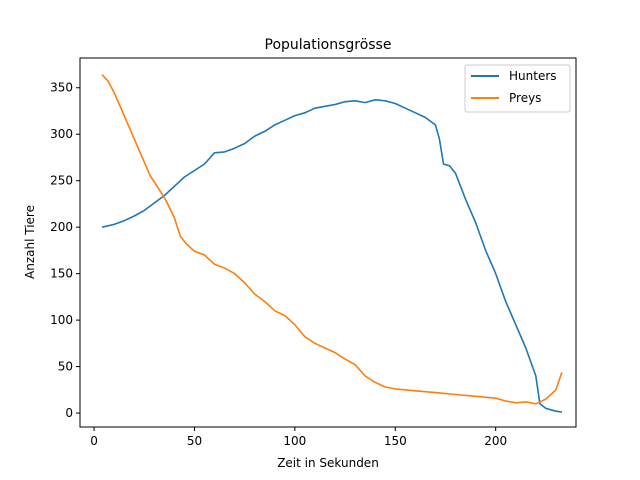 The height and width of the screenshot is (480, 640). I want to click on y-axis-label: Anzahl Tiere, so click(30, 242).